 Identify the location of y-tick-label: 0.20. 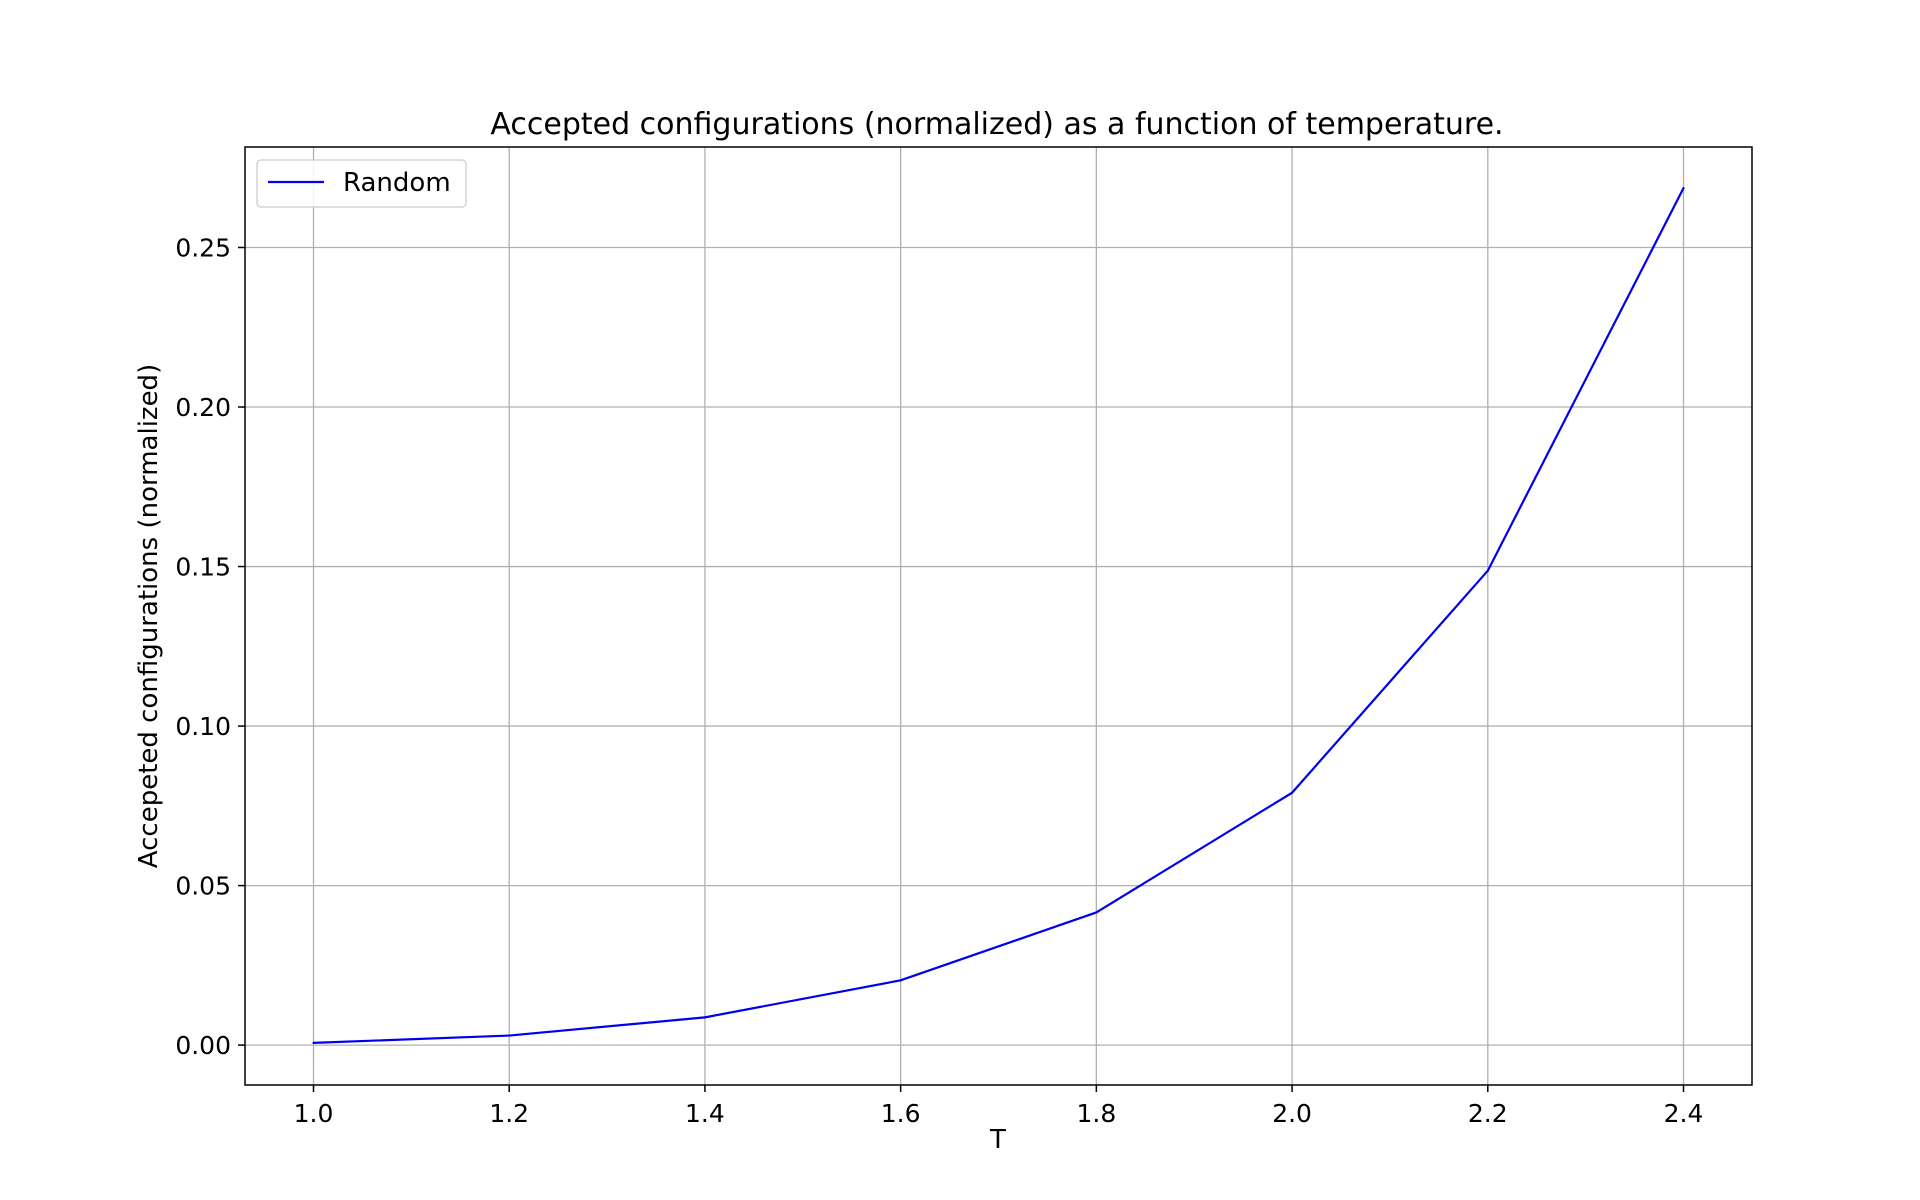
(203, 407).